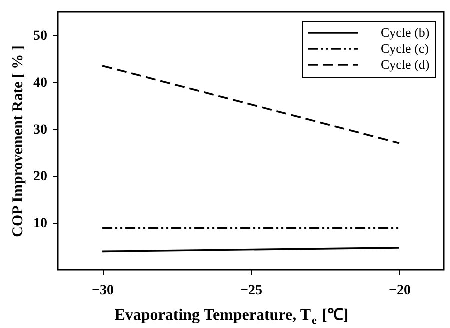  What do you see at coordinates (41, 130) in the screenshot?
I see `y-tick-label: 30` at bounding box center [41, 130].